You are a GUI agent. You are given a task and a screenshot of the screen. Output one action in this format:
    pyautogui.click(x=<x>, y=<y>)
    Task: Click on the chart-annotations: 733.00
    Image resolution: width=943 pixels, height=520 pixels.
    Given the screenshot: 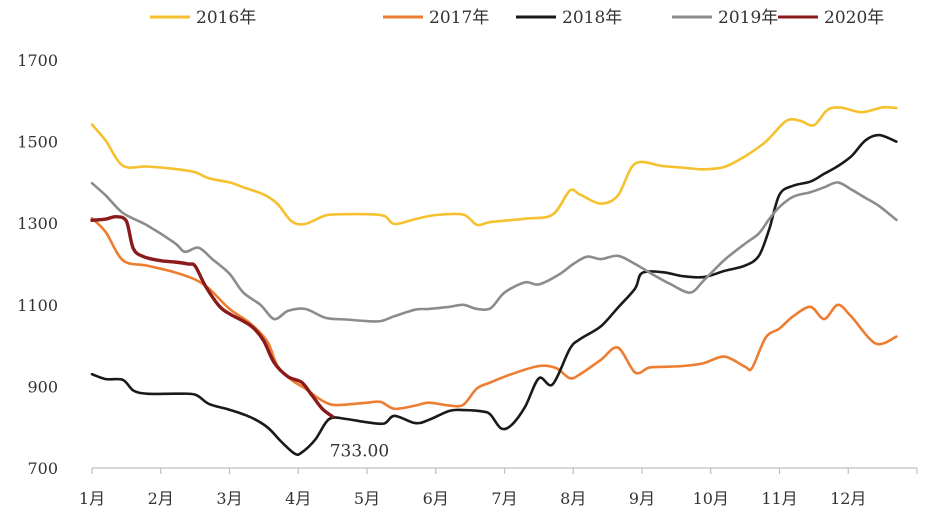 What is the action you would take?
    pyautogui.click(x=359, y=452)
    